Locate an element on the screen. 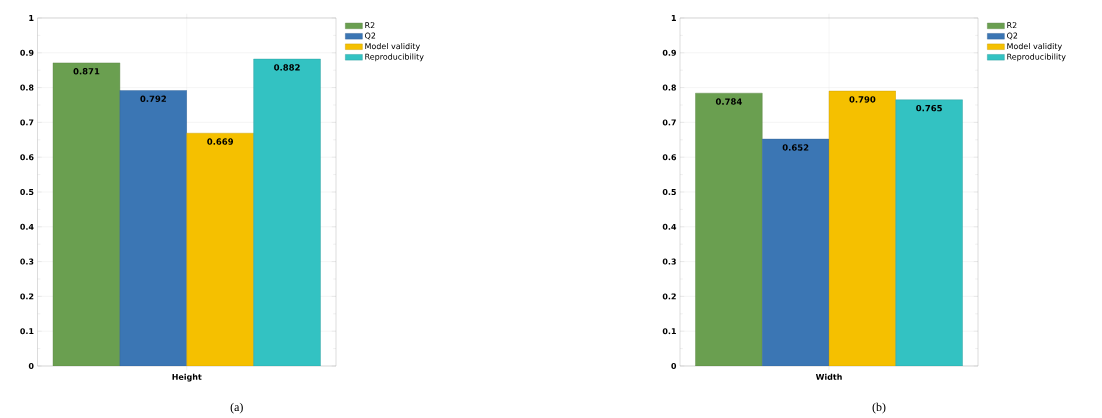 The width and height of the screenshot is (1102, 418). text: (a) is located at coordinates (236, 408).